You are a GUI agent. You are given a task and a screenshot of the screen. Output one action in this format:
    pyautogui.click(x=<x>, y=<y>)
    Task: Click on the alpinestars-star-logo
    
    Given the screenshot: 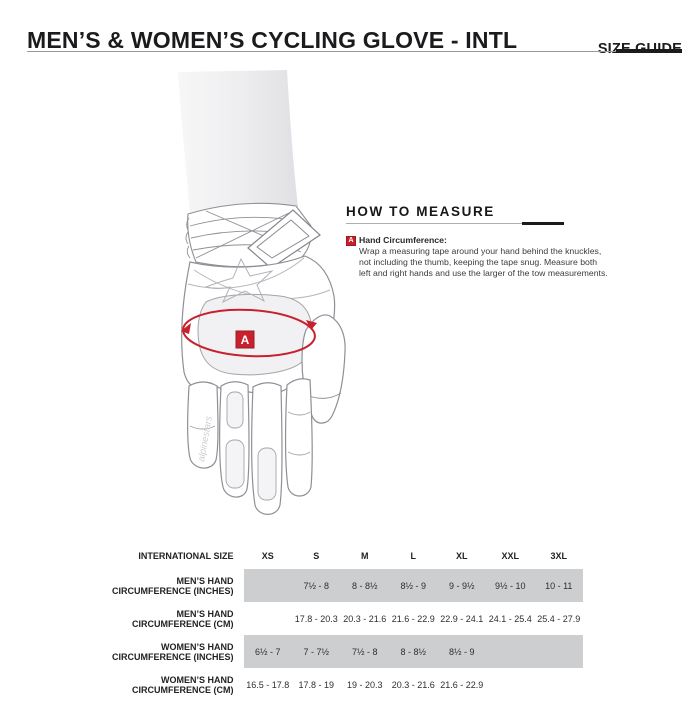 What is the action you would take?
    pyautogui.click(x=239, y=280)
    